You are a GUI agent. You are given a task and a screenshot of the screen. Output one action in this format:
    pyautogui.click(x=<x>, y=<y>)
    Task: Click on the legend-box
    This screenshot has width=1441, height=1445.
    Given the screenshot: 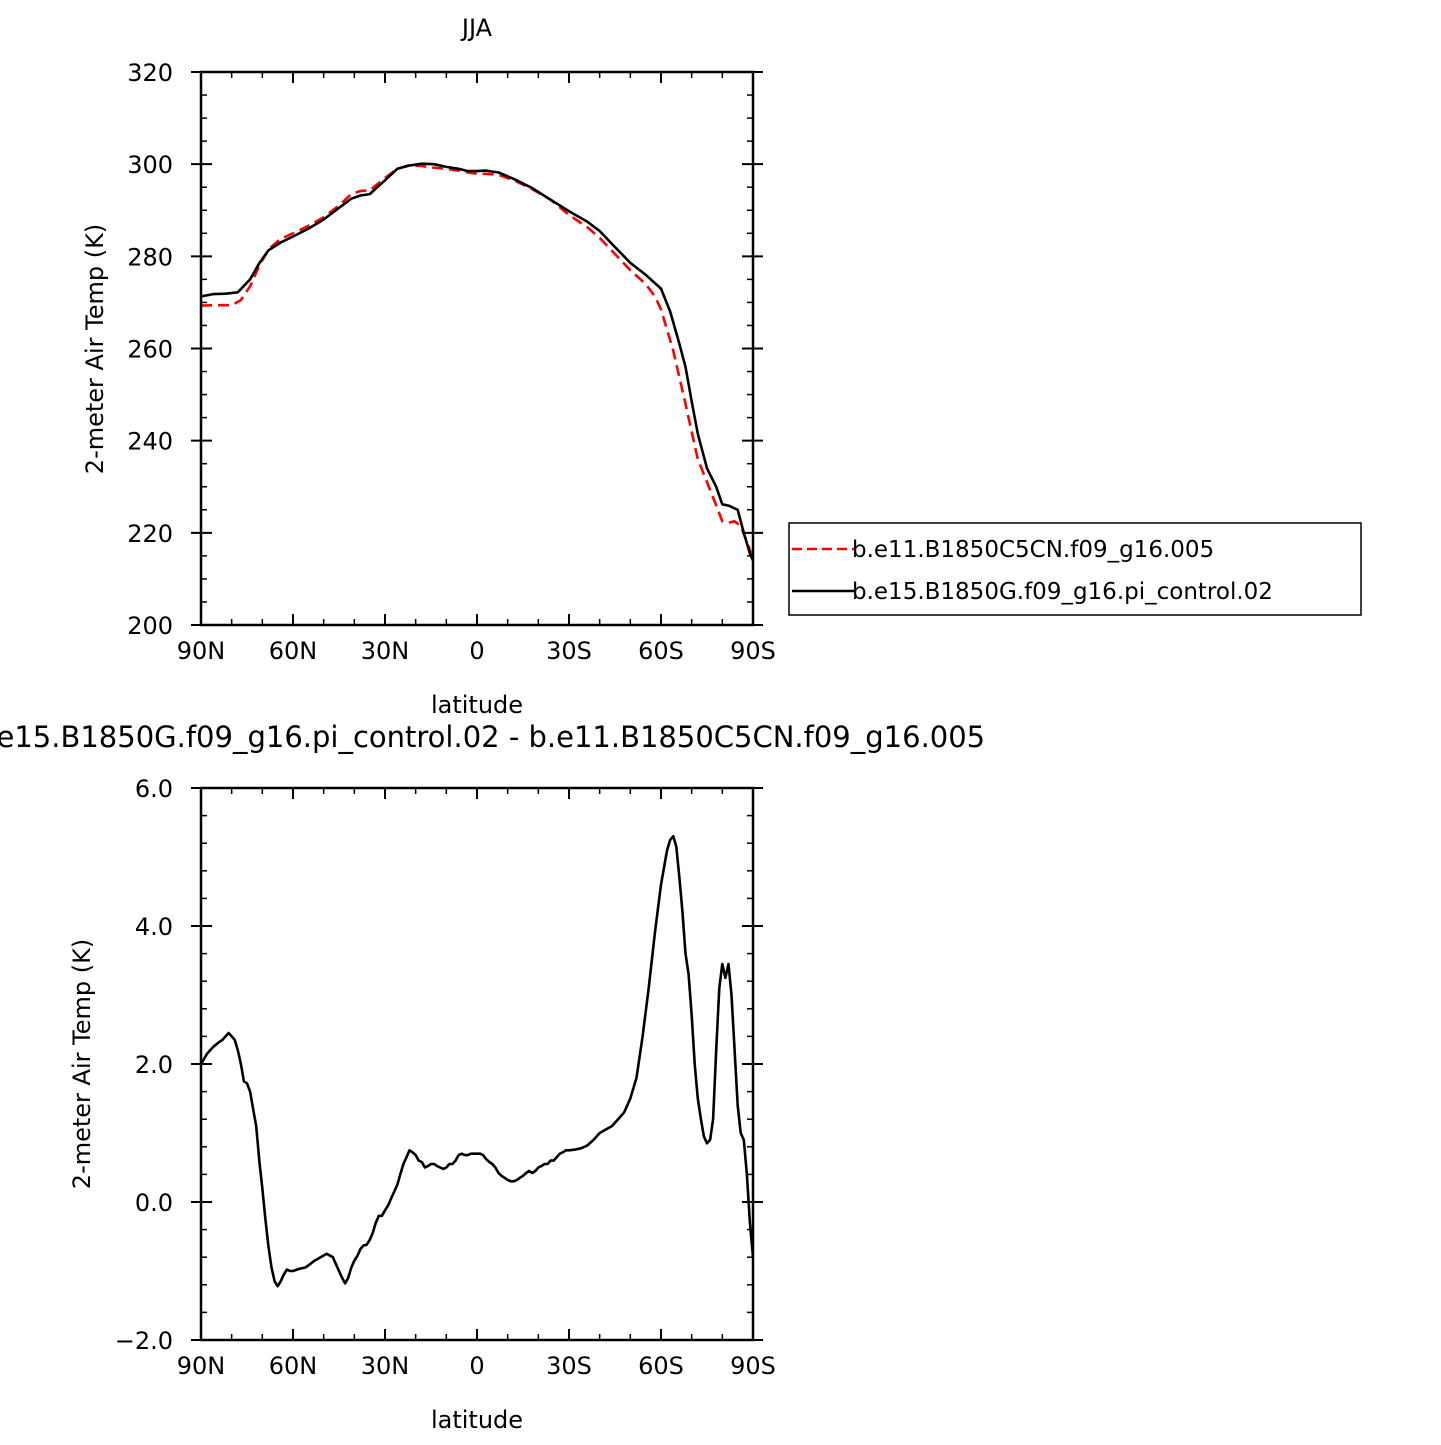 What is the action you would take?
    pyautogui.click(x=1075, y=569)
    